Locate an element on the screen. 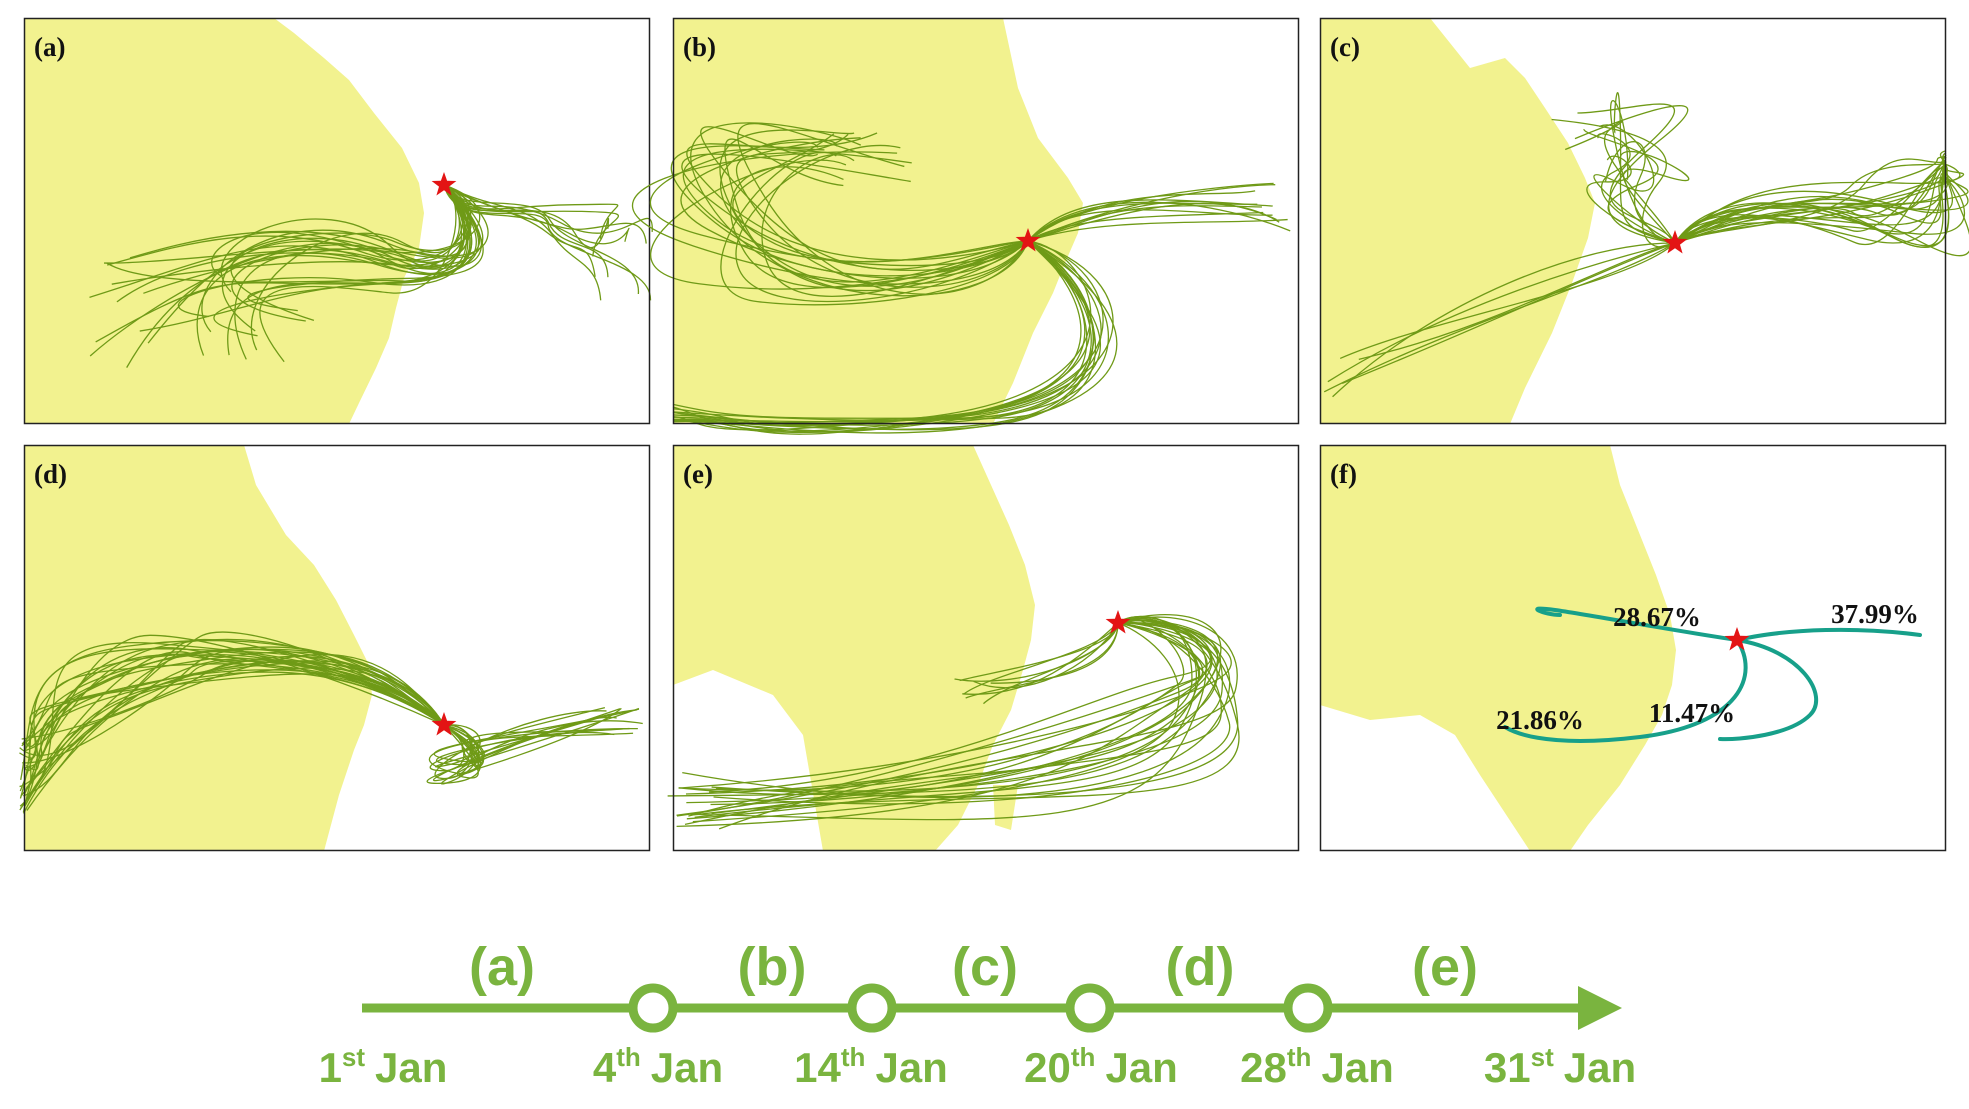 The height and width of the screenshot is (1109, 1969). timeline-date-31st: 31st Jan is located at coordinates (1560, 1066).